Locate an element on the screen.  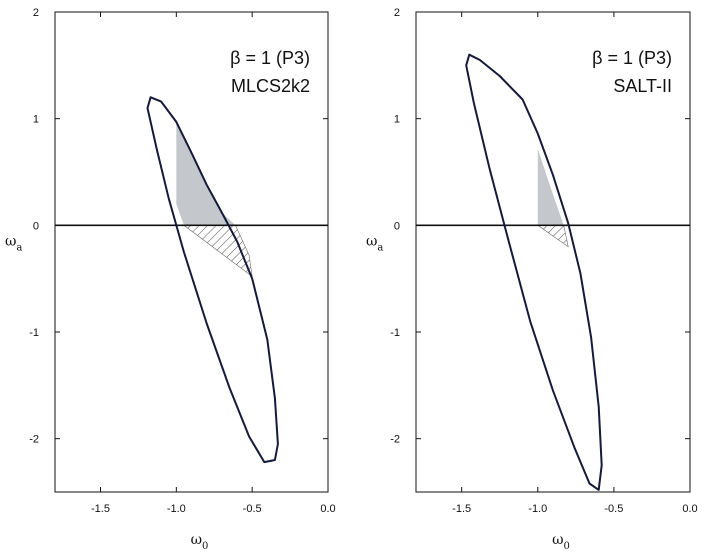
annotation-model: SALT-II is located at coordinates (642, 86).